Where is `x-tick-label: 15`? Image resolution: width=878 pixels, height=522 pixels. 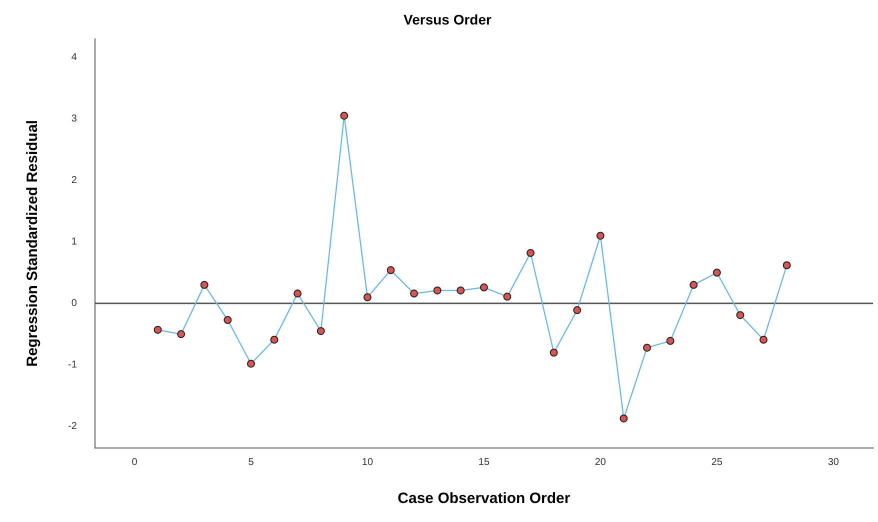
x-tick-label: 15 is located at coordinates (484, 462).